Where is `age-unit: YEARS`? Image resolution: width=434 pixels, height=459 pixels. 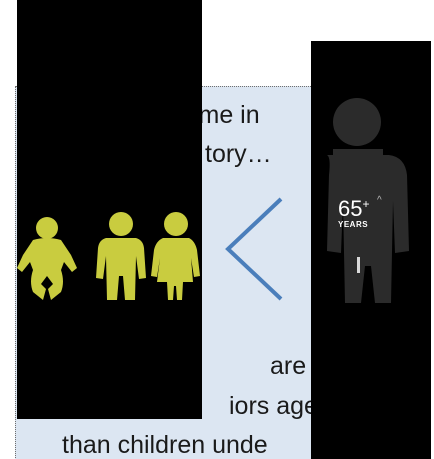 age-unit: YEARS is located at coordinates (353, 224).